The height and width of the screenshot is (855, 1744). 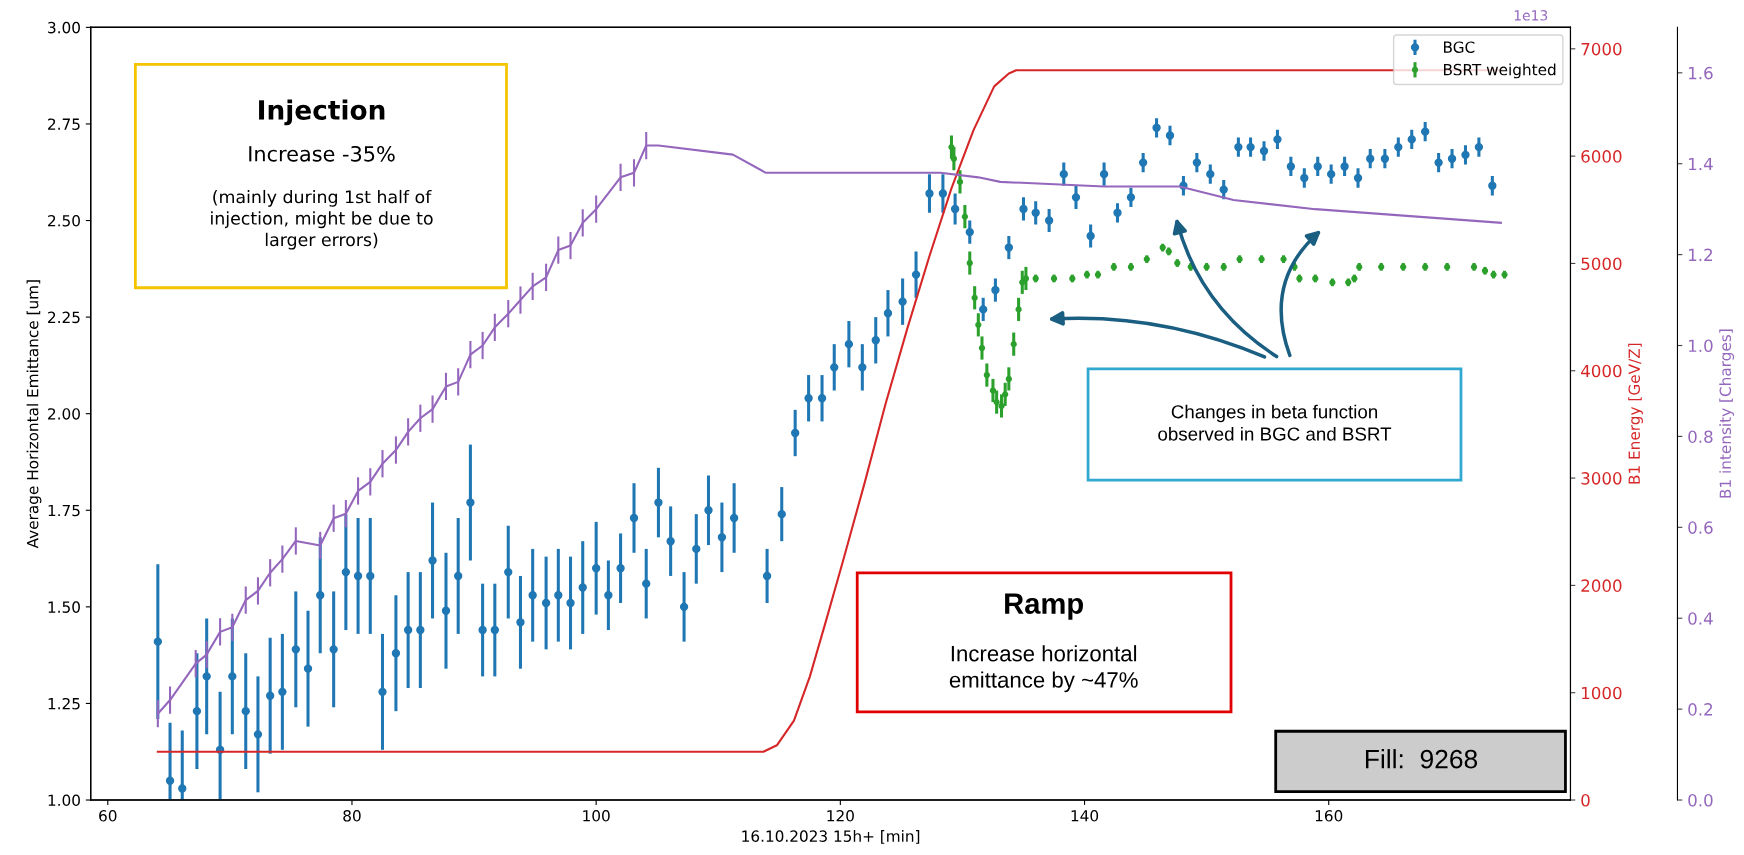 I want to click on y3-tick-label: 1.2, so click(x=1701, y=254).